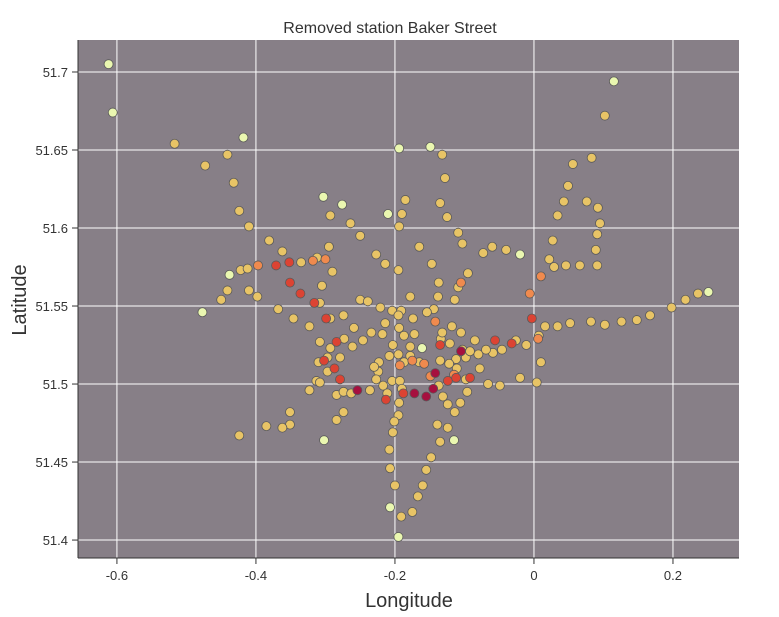 Image resolution: width=779 pixels, height=617 pixels. I want to click on y-axis-label: Latitude, so click(20, 299).